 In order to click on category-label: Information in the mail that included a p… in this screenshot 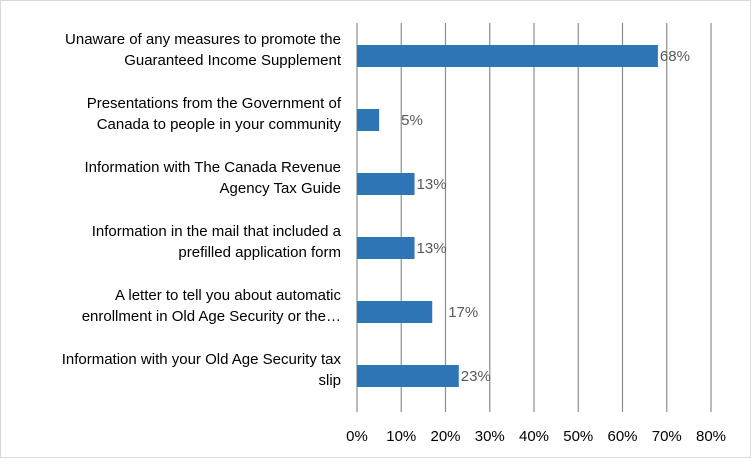, I will do `click(217, 242)`.